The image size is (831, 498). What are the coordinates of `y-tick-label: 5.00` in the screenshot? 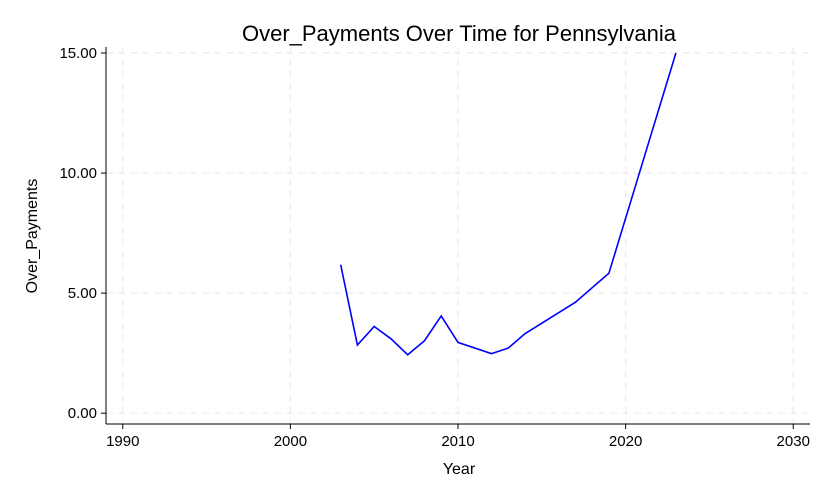 It's located at (82, 293).